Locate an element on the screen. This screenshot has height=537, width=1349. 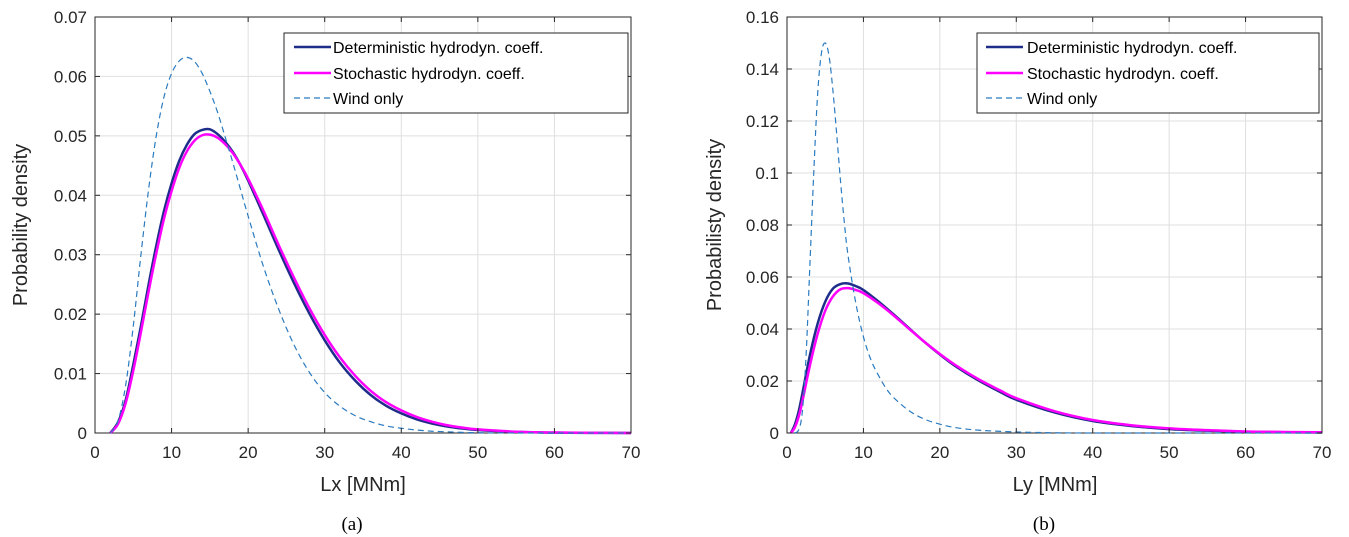
legend-label-stochastic-a: Stochastic hydrodyn. coeff. is located at coordinates (429, 74).